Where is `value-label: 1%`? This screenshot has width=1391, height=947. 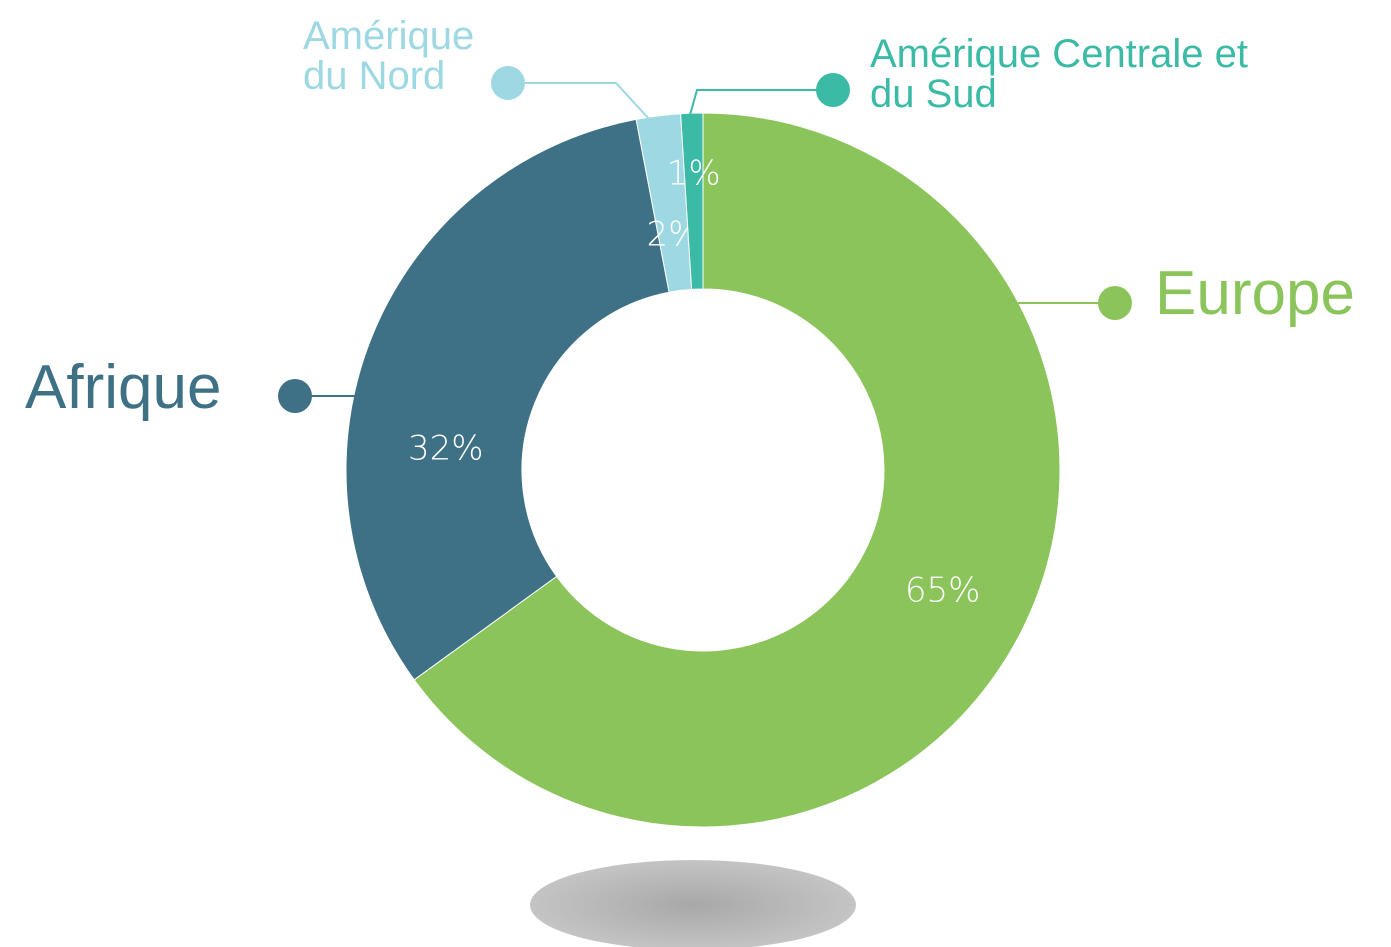
value-label: 1% is located at coordinates (694, 174).